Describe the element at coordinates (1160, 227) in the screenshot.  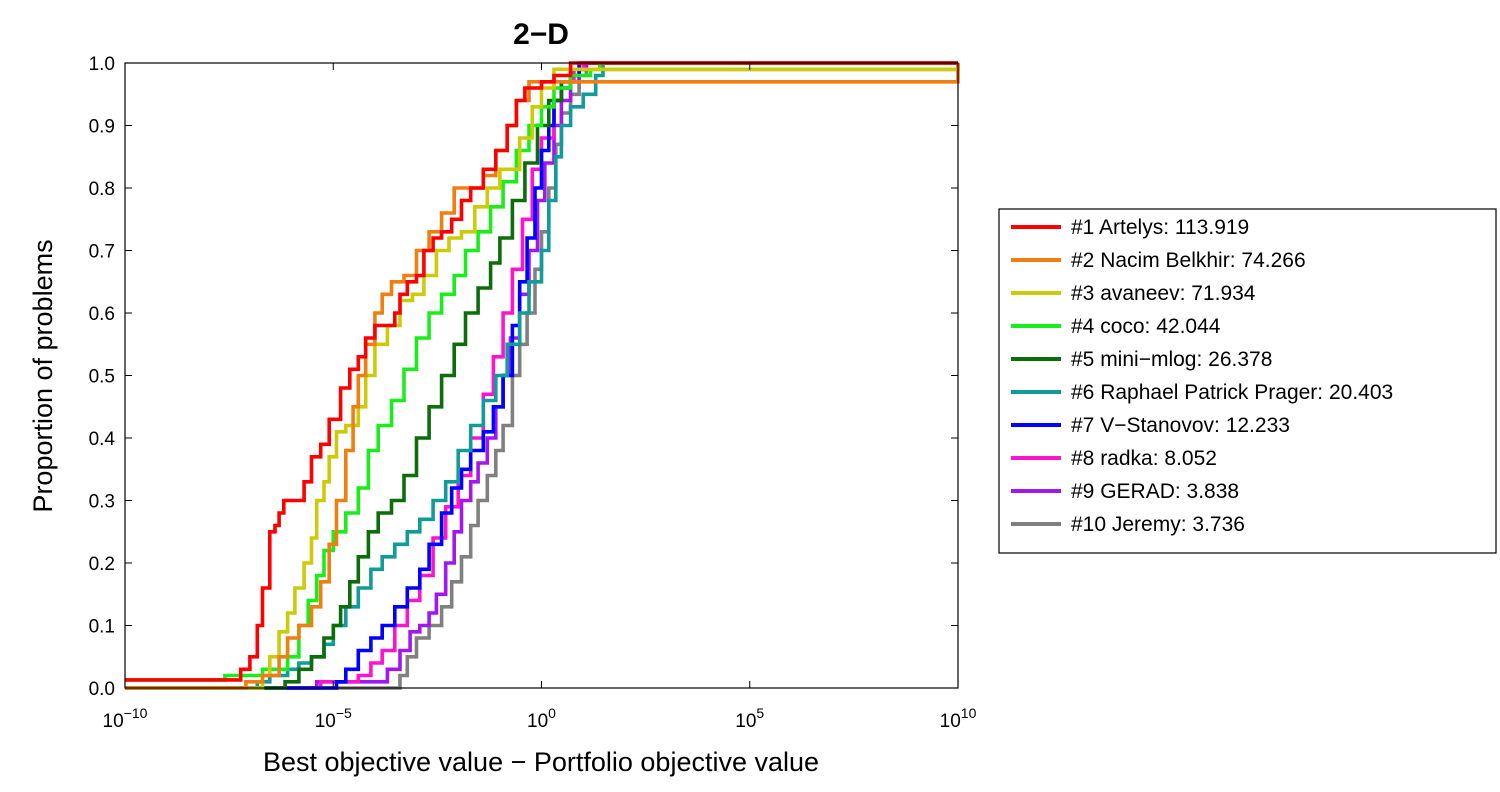
I see `legend-entry-1: #1 Artelys: 113.919` at that location.